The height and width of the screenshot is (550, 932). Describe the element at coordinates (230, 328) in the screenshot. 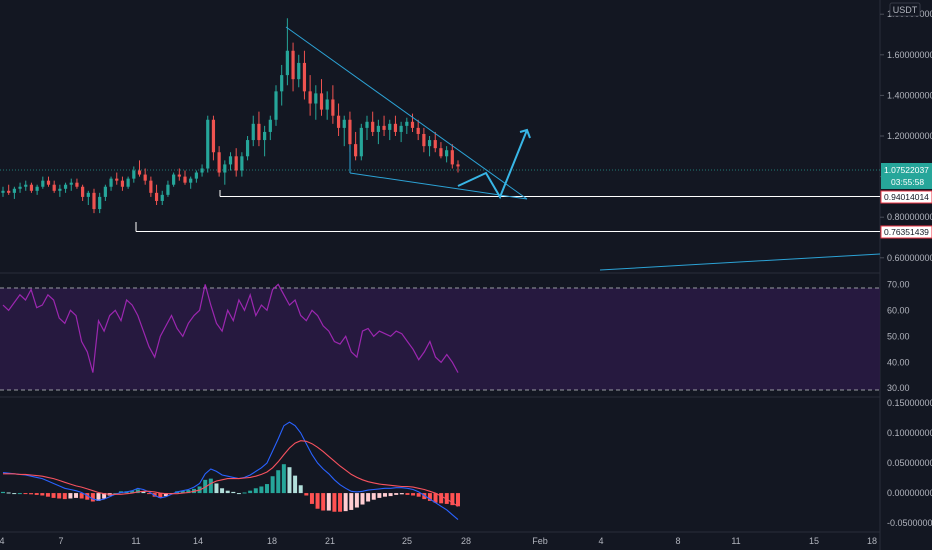

I see `rsi-line` at that location.